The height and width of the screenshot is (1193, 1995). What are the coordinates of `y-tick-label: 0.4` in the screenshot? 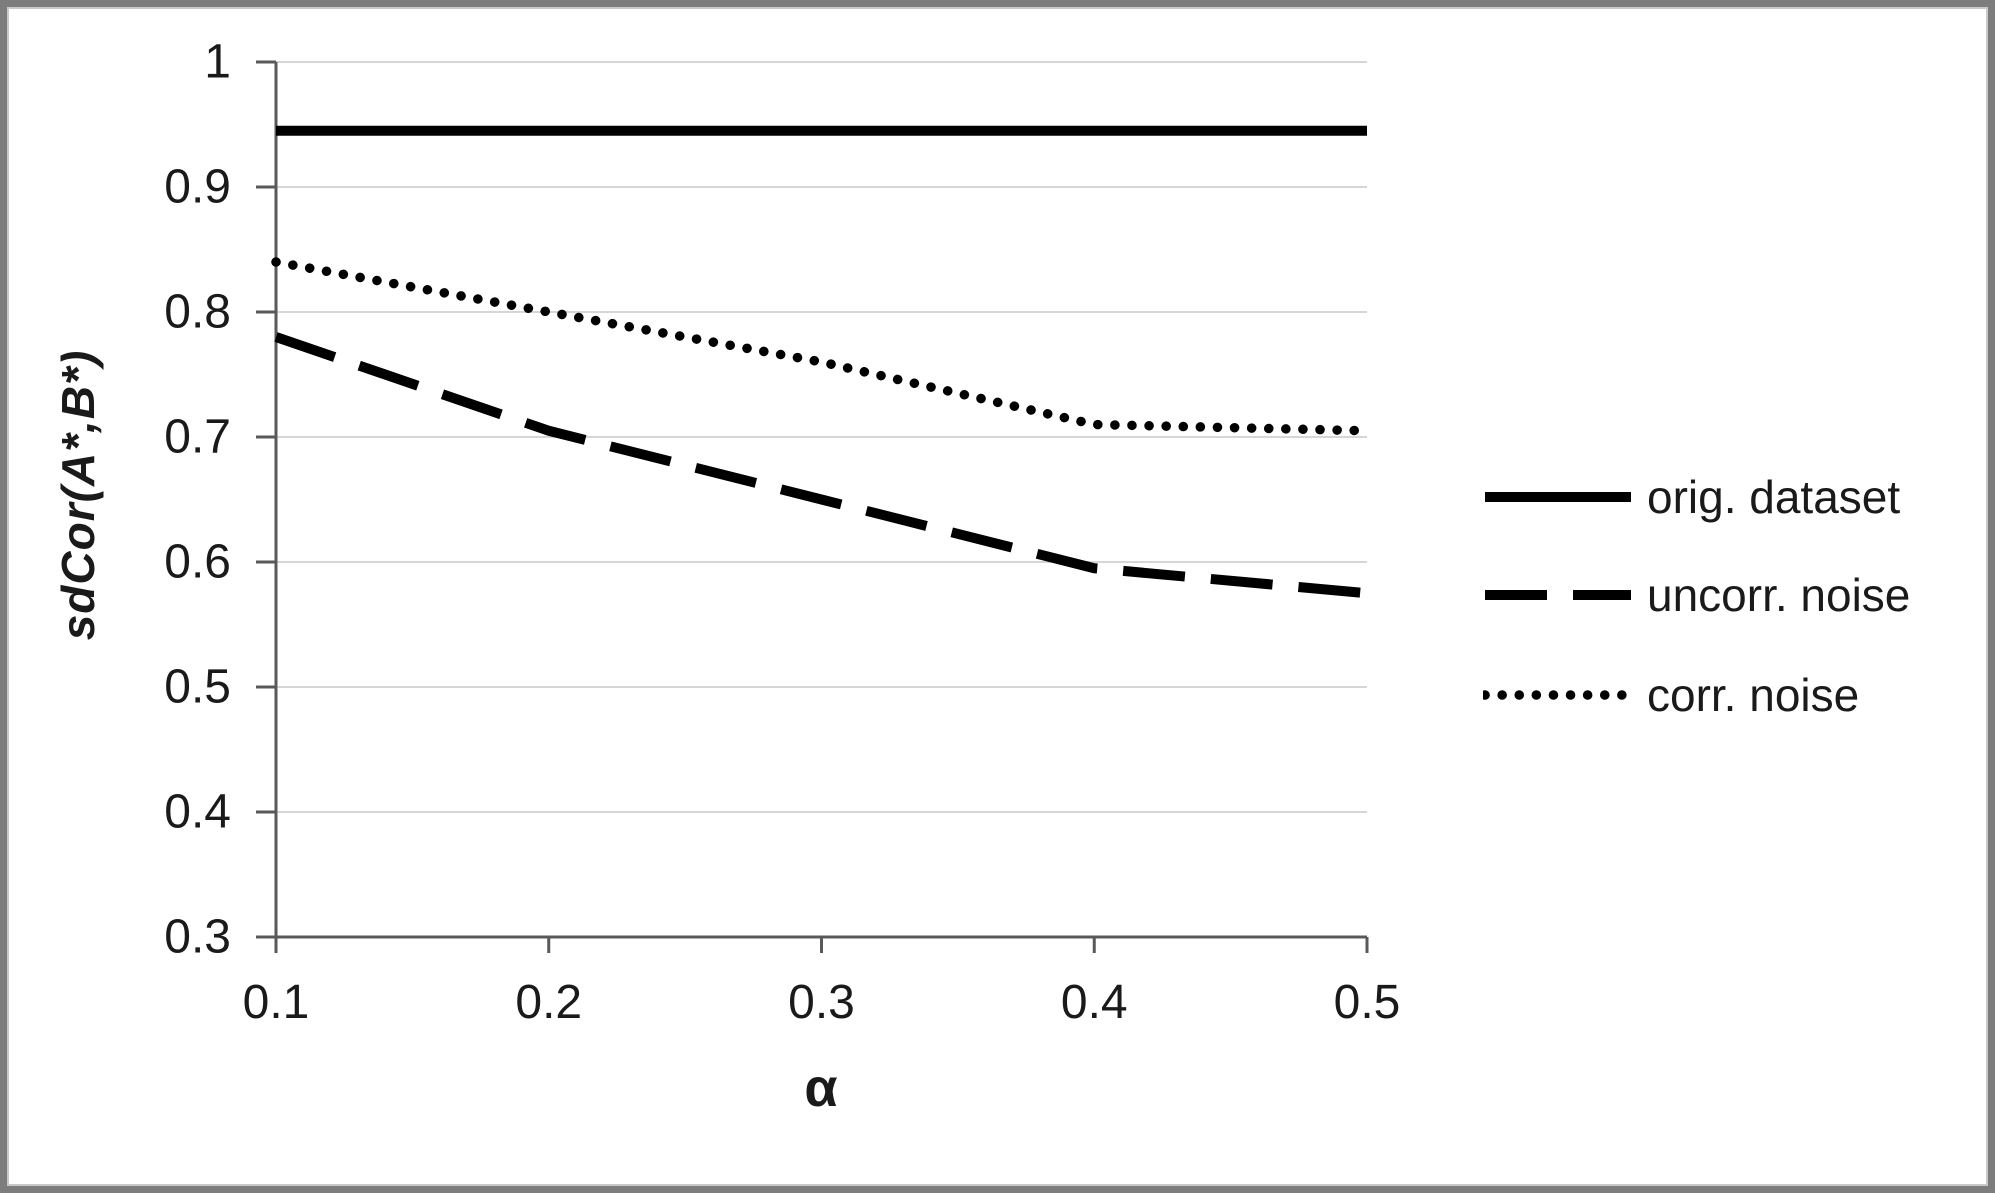 It's located at (197, 812).